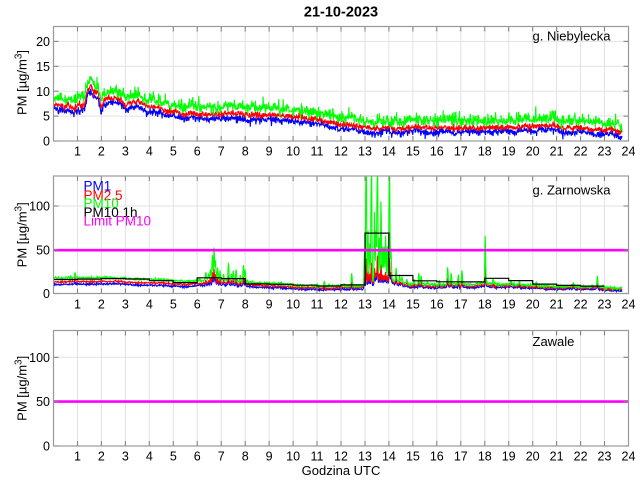  What do you see at coordinates (101, 203) in the screenshot?
I see `svg-text: PM10` at bounding box center [101, 203].